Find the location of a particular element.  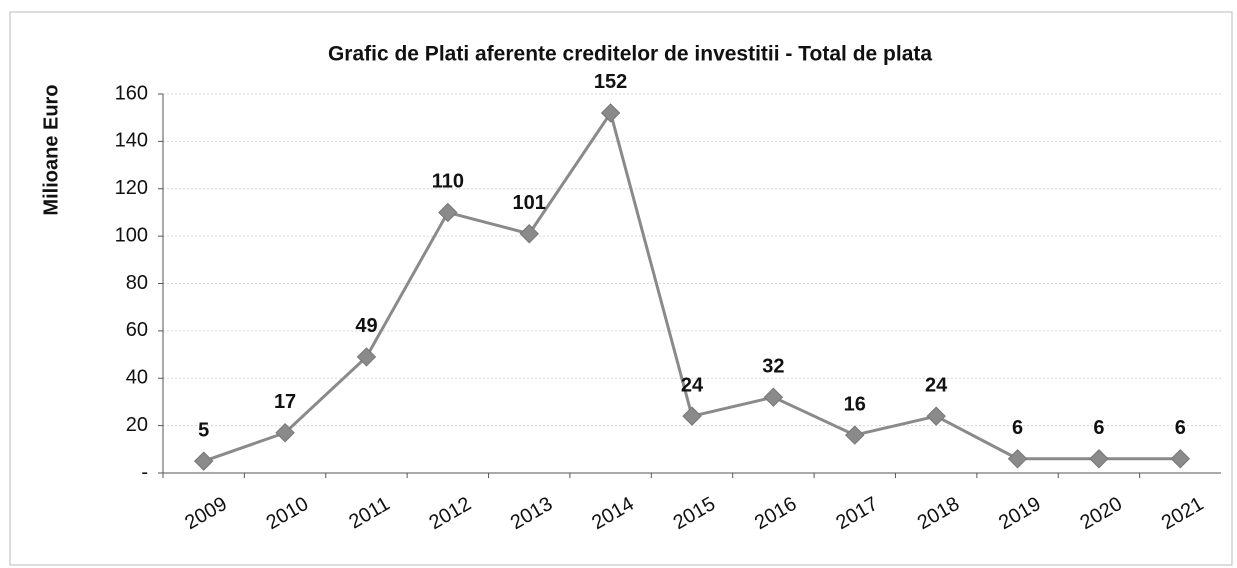

y-tick-label: 100 is located at coordinates (131, 235).